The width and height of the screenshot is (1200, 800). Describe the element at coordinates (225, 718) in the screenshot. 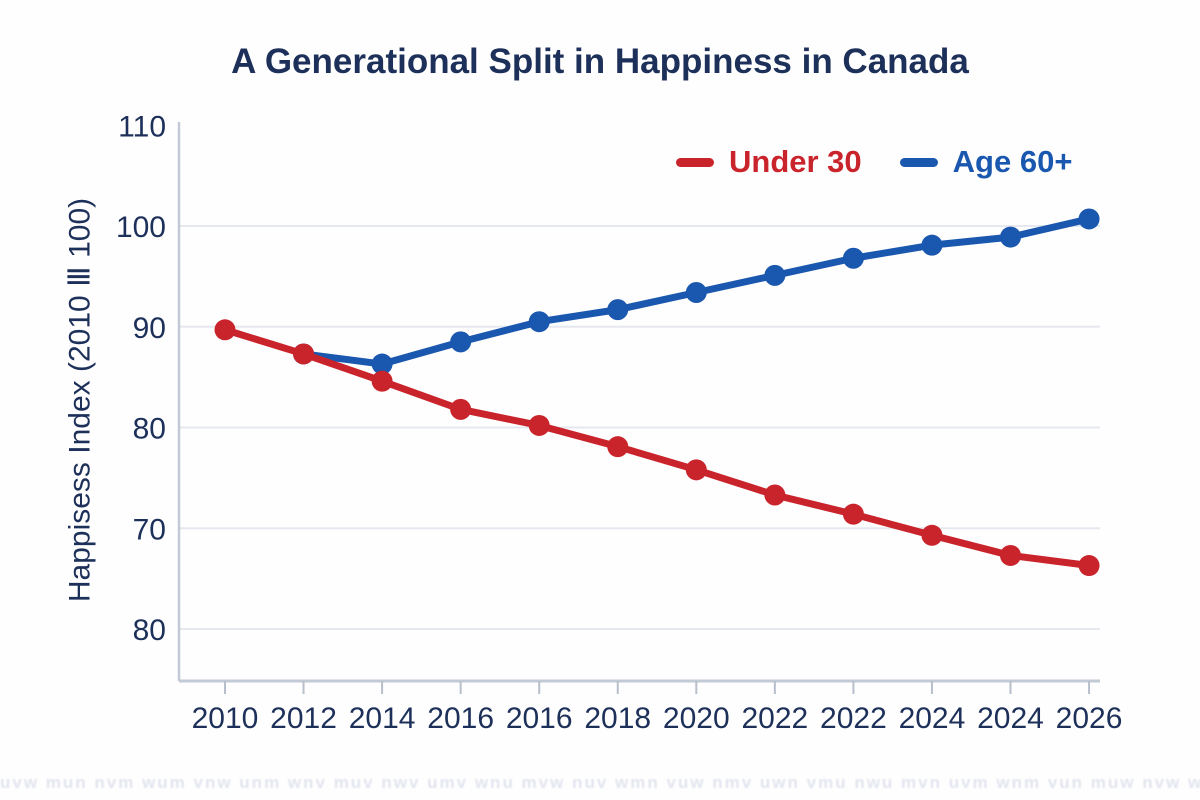

I see `x-tick-label: 2010` at that location.